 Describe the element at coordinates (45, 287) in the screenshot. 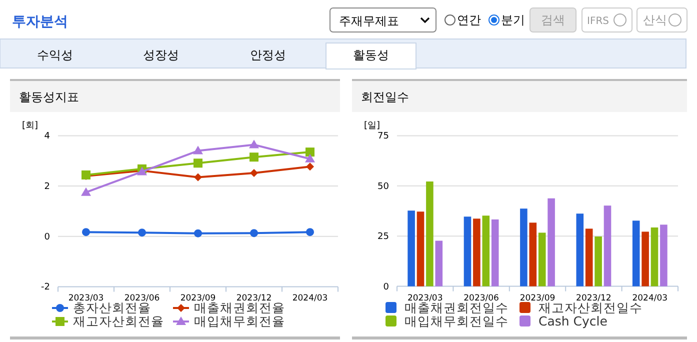

I see `y-tick-label: -2` at that location.